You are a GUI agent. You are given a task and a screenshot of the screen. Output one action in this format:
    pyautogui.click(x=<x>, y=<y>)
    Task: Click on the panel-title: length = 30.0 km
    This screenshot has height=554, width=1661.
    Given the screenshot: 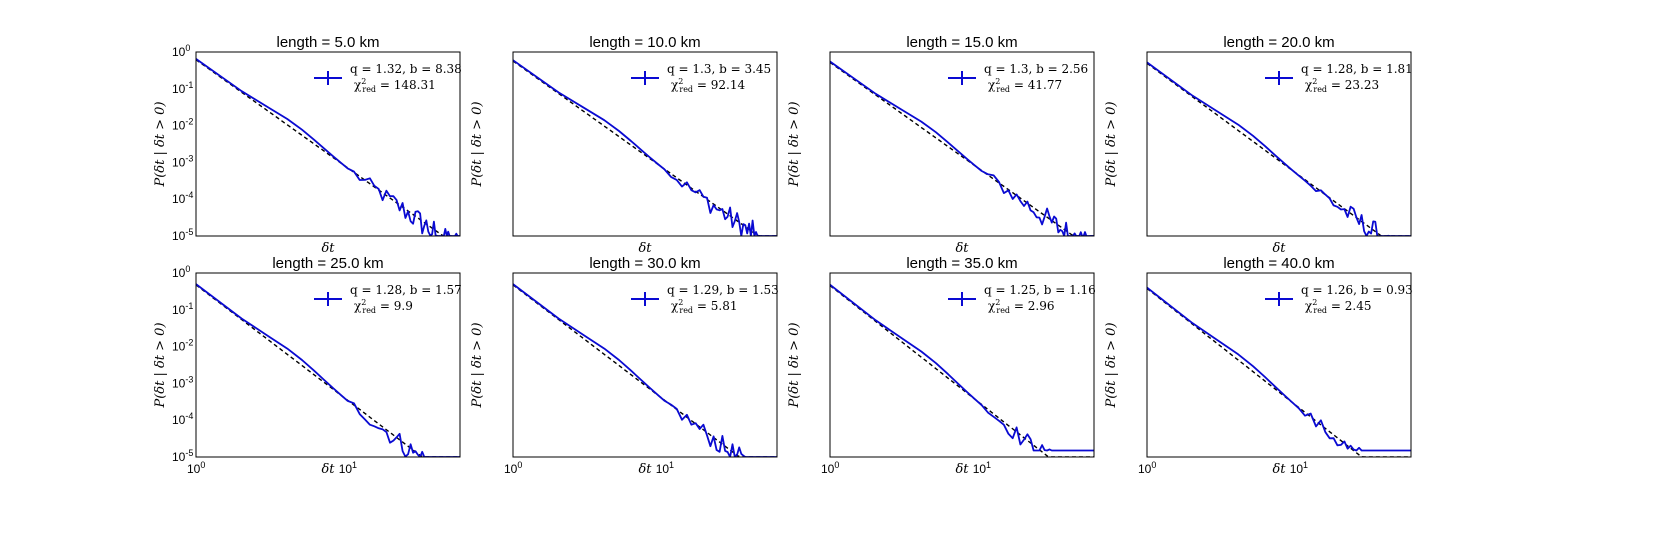 What is the action you would take?
    pyautogui.click(x=644, y=263)
    